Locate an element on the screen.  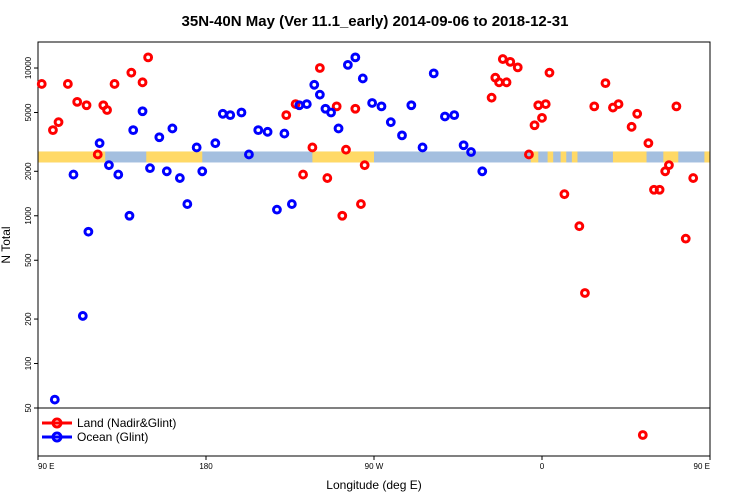
land-ocean-band is located at coordinates (374, 157).